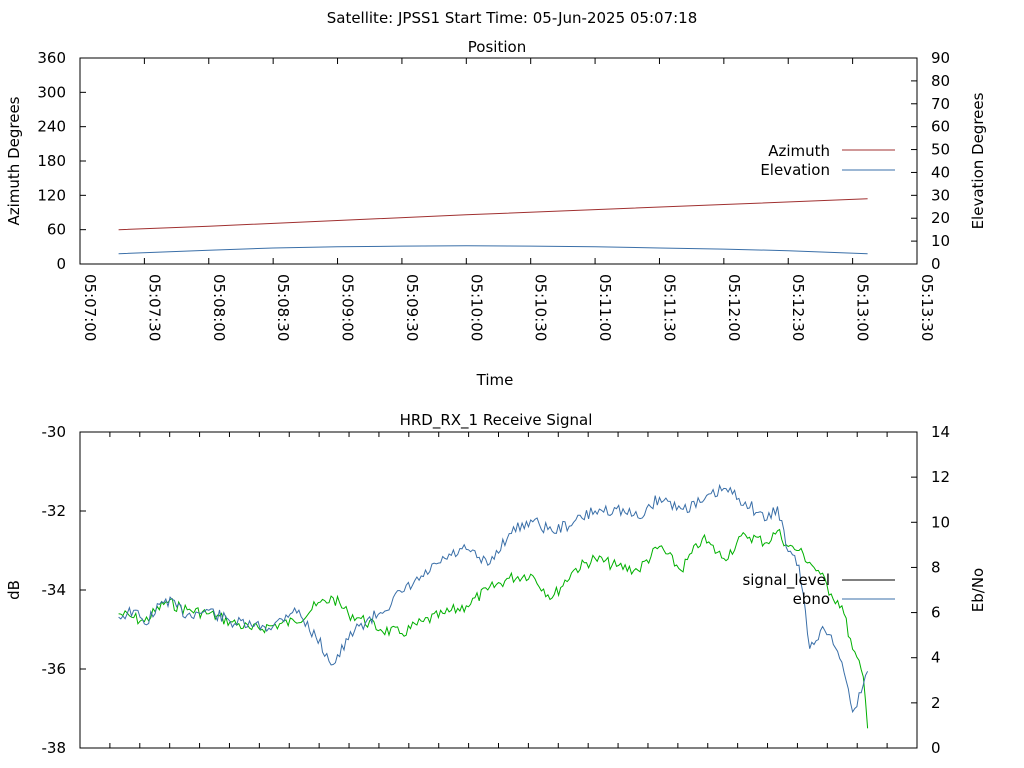  What do you see at coordinates (786, 580) in the screenshot?
I see `legend-signal-level-label: signal_level` at bounding box center [786, 580].